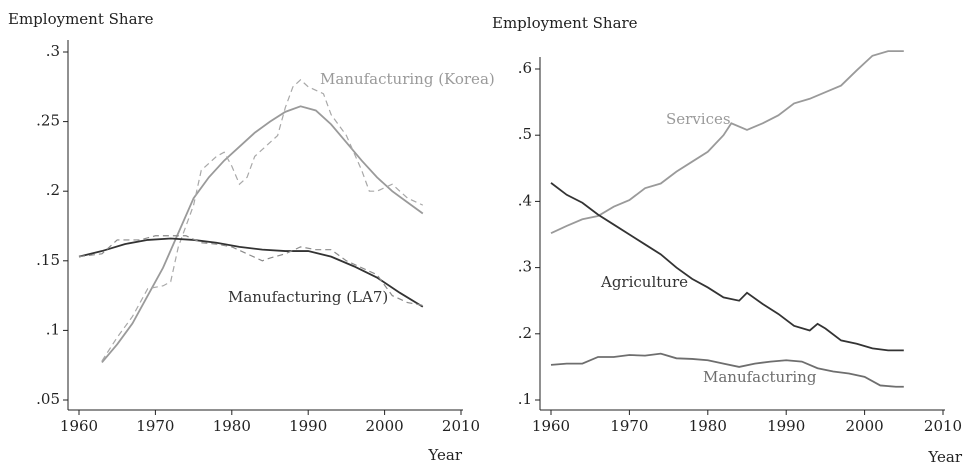 This screenshot has height=468, width=964. Describe the element at coordinates (308, 297) in the screenshot. I see `series-label: Manufacturing (LA7)` at that location.